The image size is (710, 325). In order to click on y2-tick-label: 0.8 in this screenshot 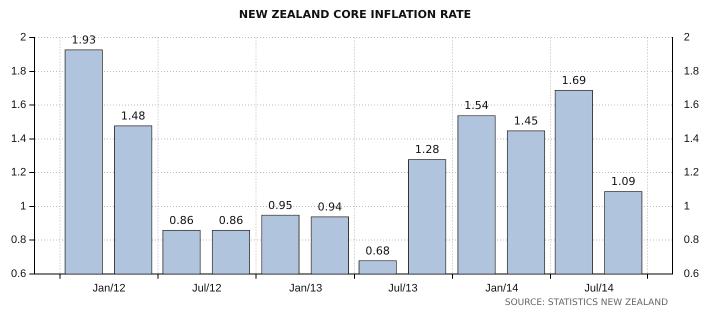, I will do `click(692, 240)`.